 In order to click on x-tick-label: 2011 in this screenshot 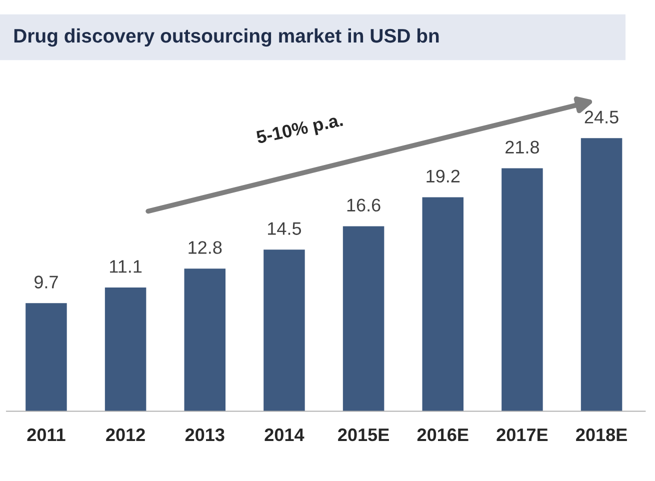, I will do `click(46, 435)`.